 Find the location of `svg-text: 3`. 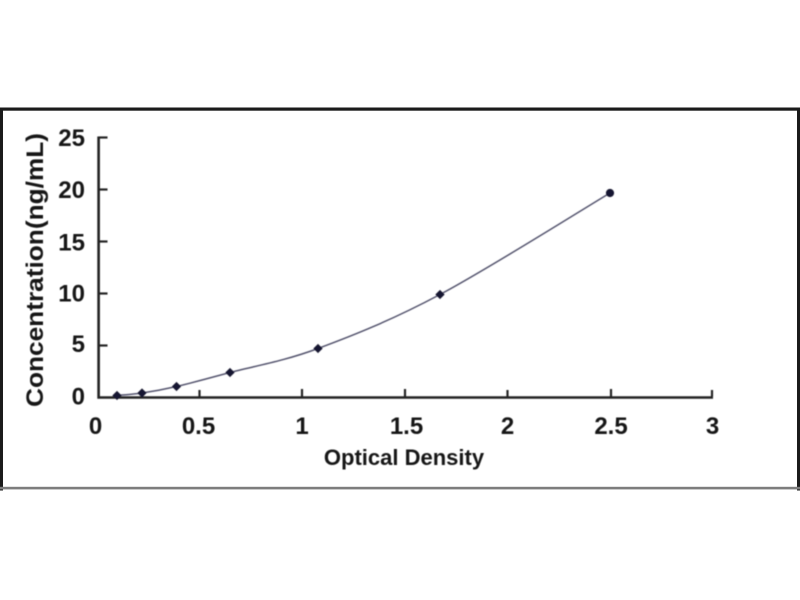

svg-text: 3 is located at coordinates (712, 426).